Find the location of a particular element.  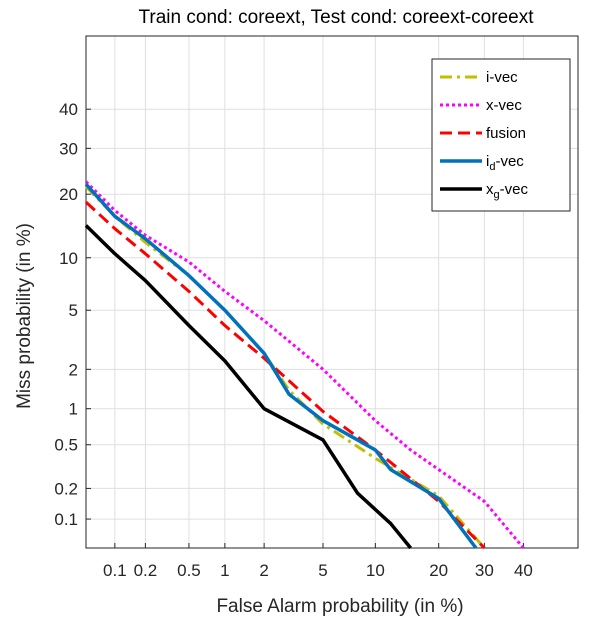

legend: i-vec x-vec fusion id-vec xg-vec is located at coordinates (501, 135).